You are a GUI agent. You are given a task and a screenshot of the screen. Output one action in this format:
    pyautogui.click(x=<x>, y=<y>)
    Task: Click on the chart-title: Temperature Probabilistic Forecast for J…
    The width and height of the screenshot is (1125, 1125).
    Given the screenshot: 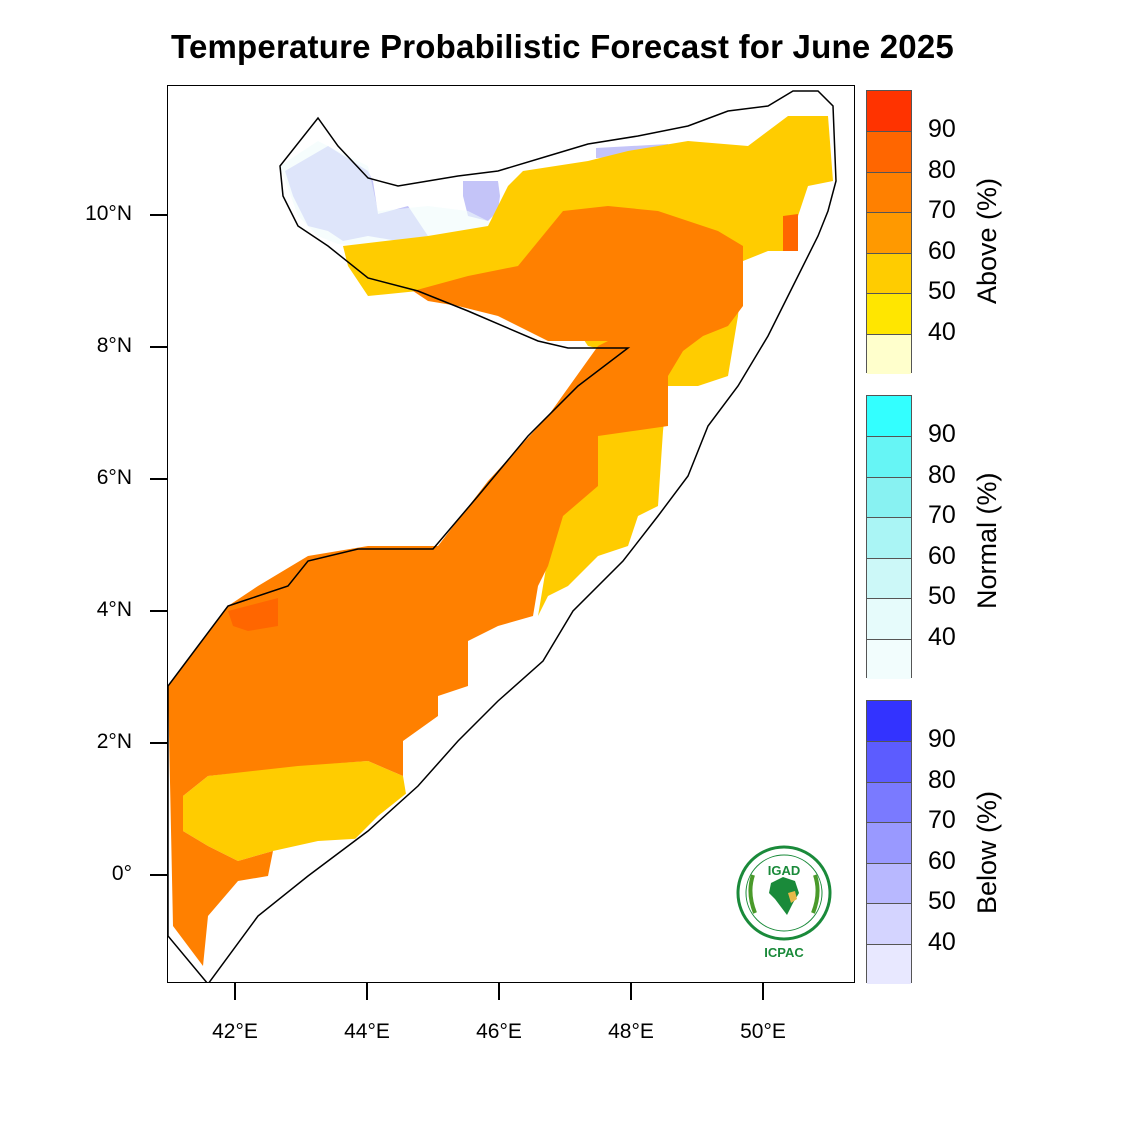 What is the action you would take?
    pyautogui.click(x=562, y=46)
    